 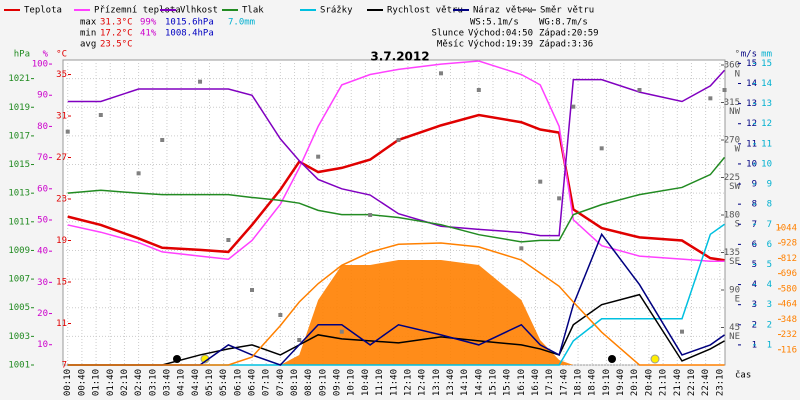 What do you see at coordinates (42, 314) in the screenshot?
I see `y-tick-label: 20` at bounding box center [42, 314].